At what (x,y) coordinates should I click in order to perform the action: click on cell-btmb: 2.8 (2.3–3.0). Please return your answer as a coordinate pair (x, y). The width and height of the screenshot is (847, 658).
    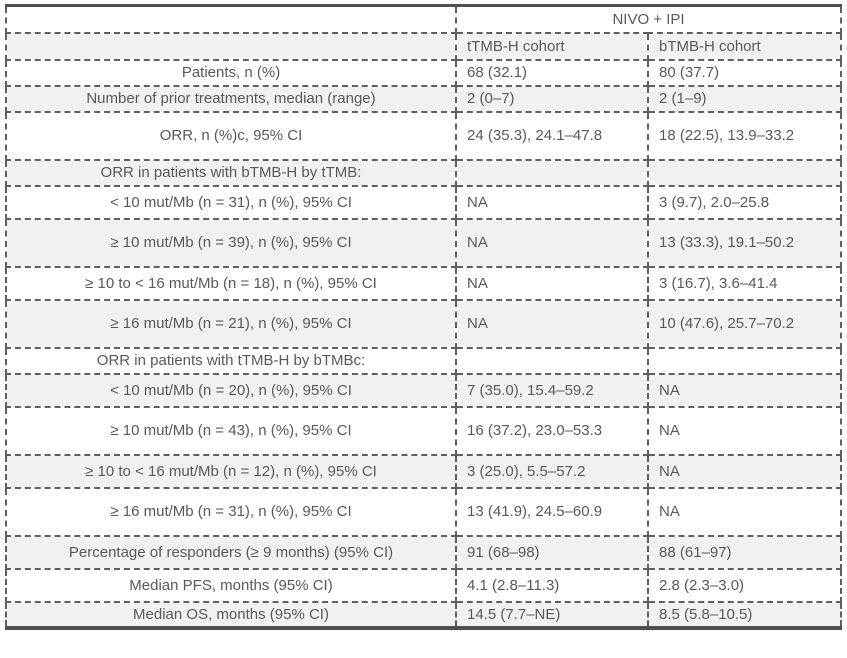
    Looking at the image, I should click on (744, 585).